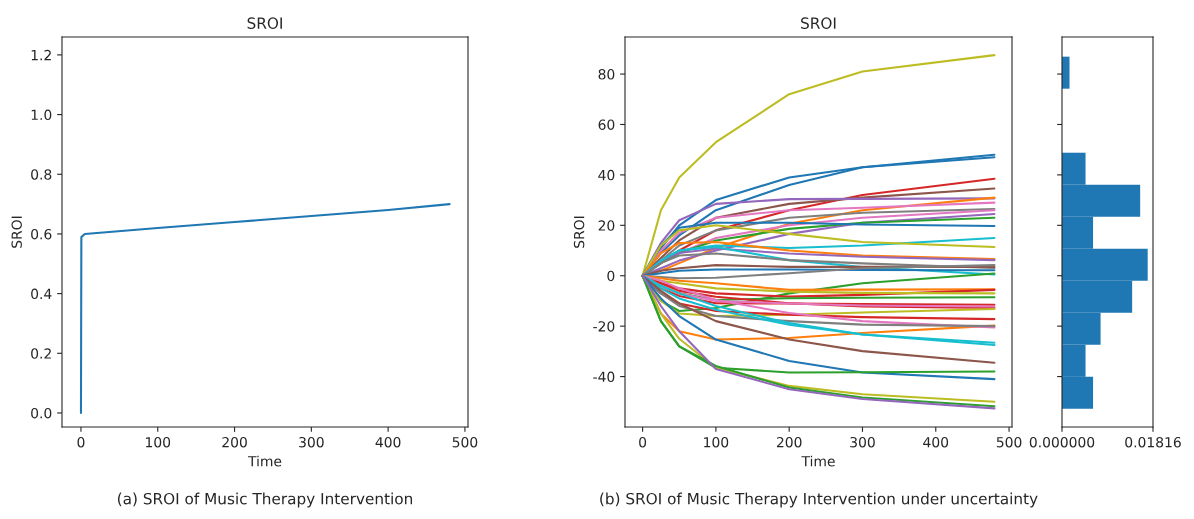  I want to click on y-tick-label: 0.4, so click(41, 294).